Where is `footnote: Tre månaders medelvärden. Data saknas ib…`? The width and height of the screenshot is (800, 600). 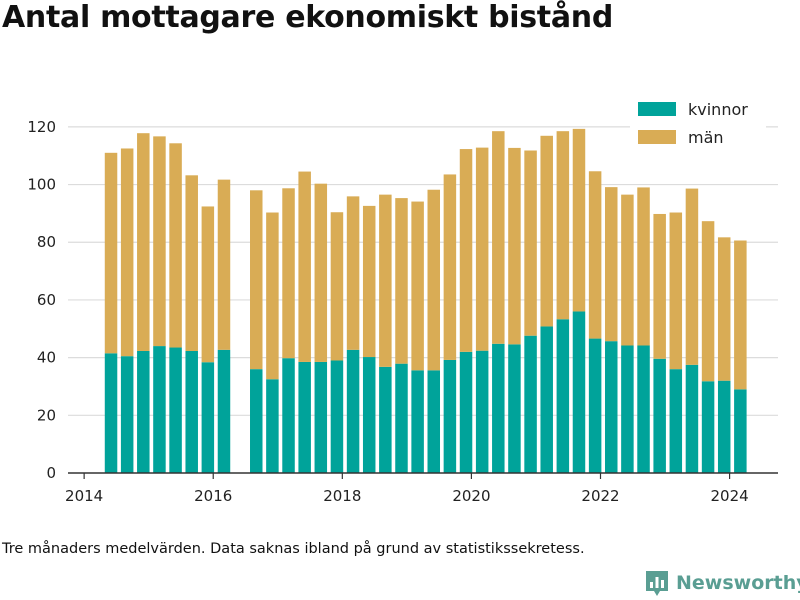 footnote: Tre månaders medelvärden. Data saknas ib… is located at coordinates (293, 549).